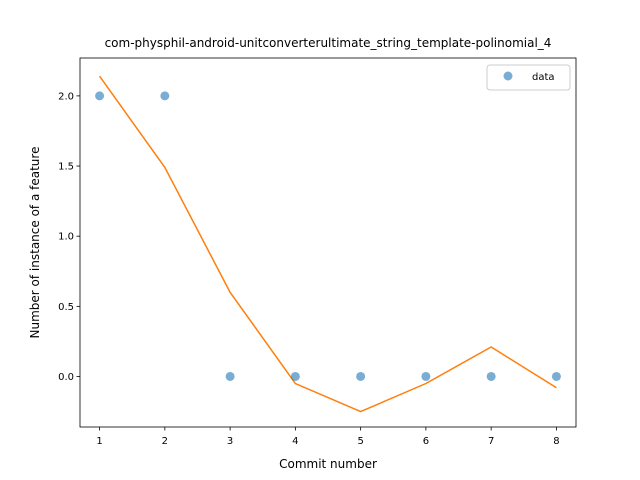 The height and width of the screenshot is (480, 640). I want to click on legend: data, so click(528, 77).